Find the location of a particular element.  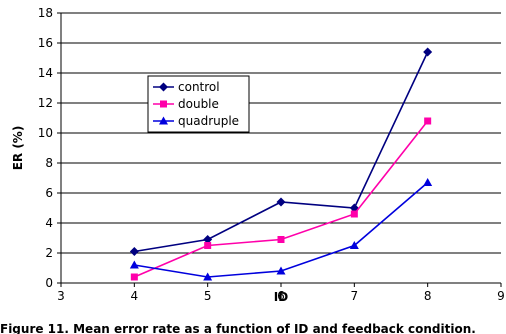

x-tick-label: 9 is located at coordinates (501, 296).